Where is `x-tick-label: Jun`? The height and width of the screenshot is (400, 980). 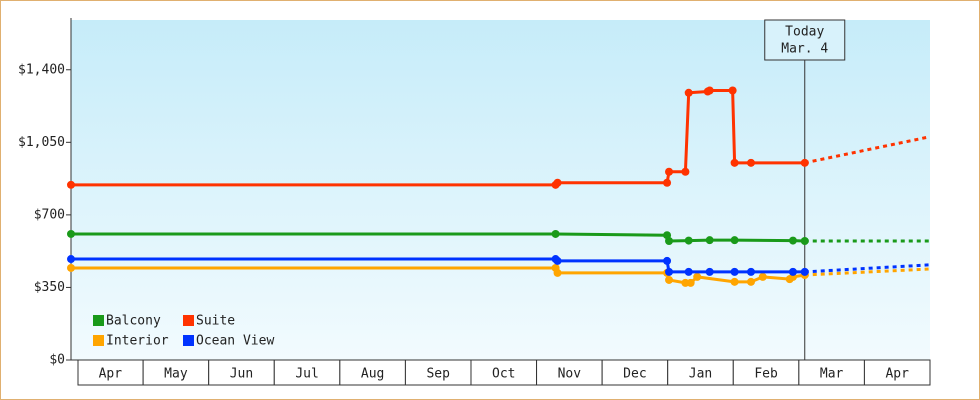 x-tick-label: Jun is located at coordinates (241, 374).